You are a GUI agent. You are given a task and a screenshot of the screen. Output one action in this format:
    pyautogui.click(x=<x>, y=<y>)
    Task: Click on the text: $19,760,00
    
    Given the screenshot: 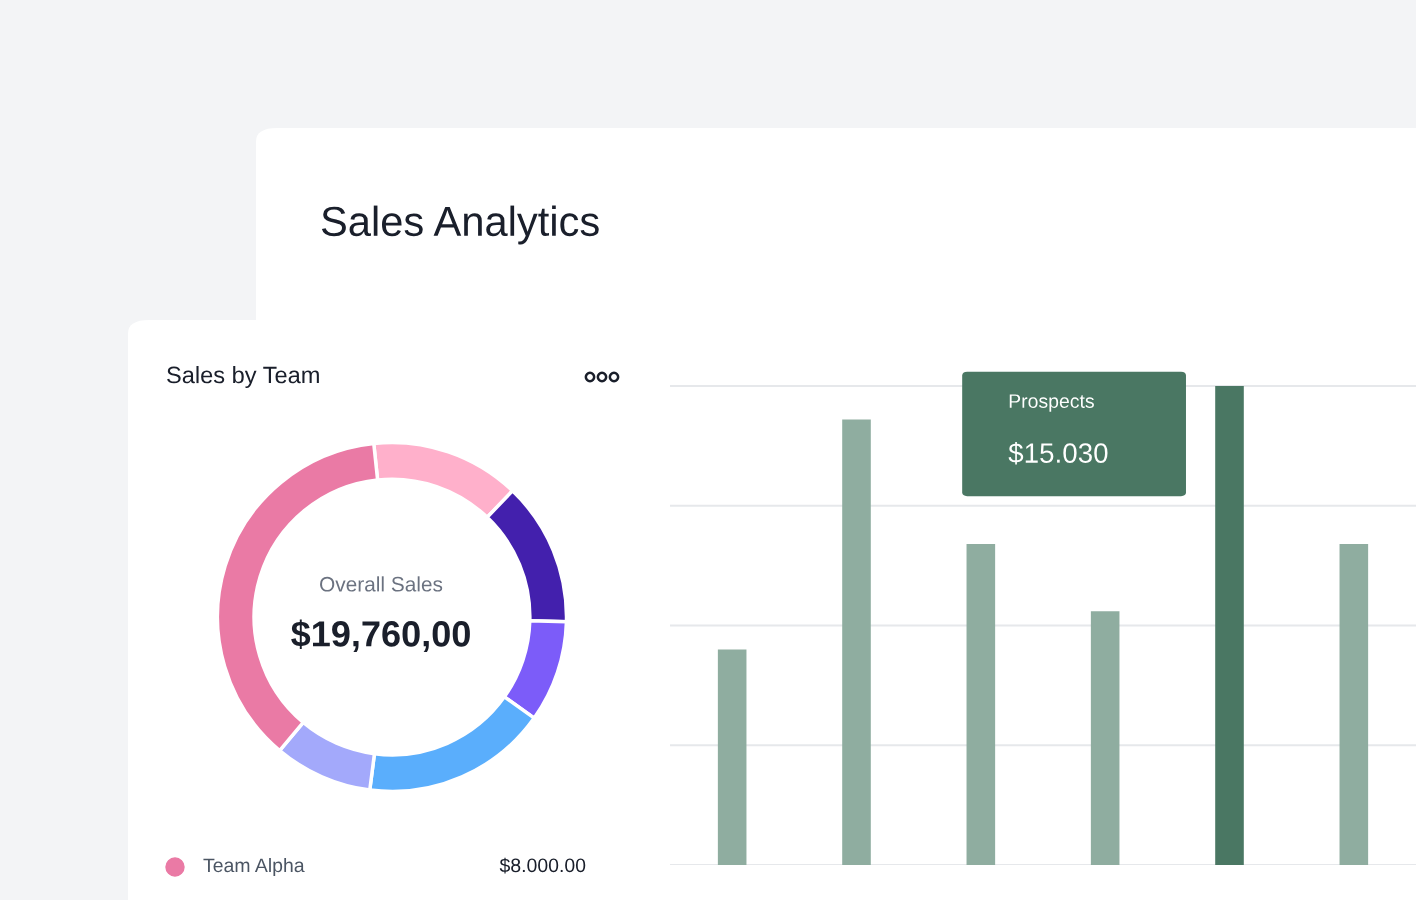 What is the action you would take?
    pyautogui.click(x=380, y=635)
    